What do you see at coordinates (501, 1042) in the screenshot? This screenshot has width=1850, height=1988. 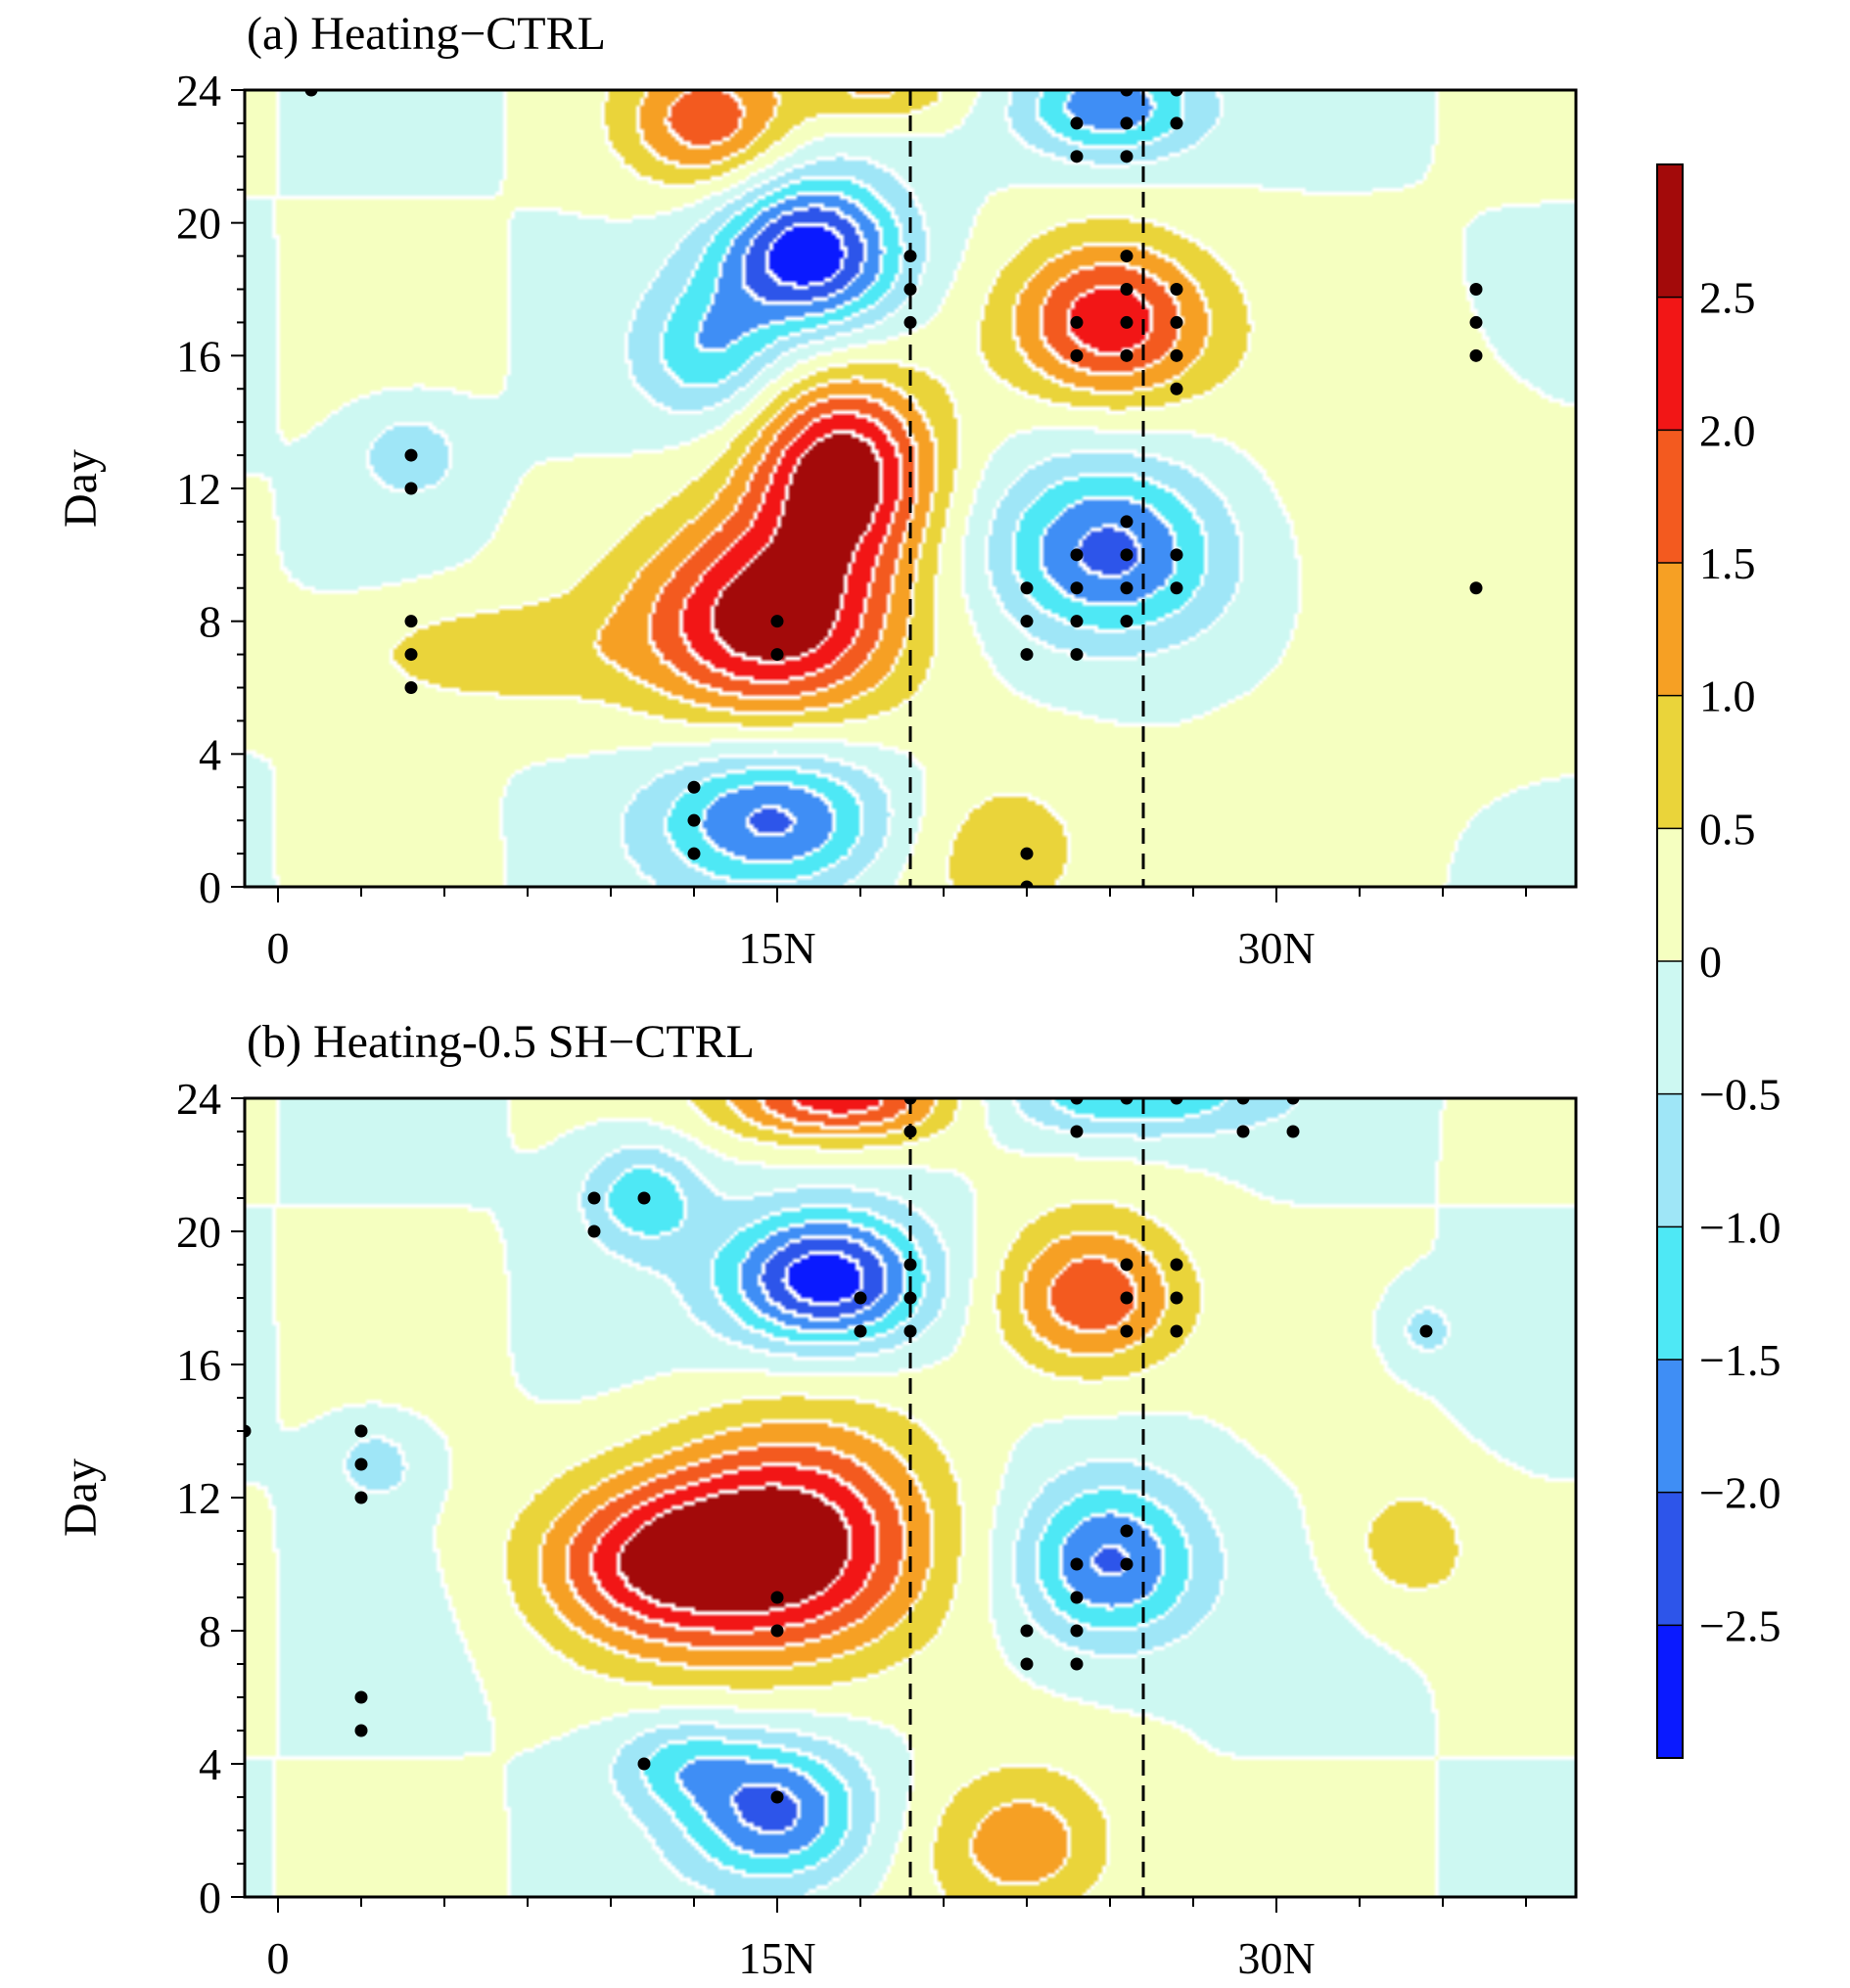 I see `panel-b-title: (b) Heating-0.5 SH−CTRL` at bounding box center [501, 1042].